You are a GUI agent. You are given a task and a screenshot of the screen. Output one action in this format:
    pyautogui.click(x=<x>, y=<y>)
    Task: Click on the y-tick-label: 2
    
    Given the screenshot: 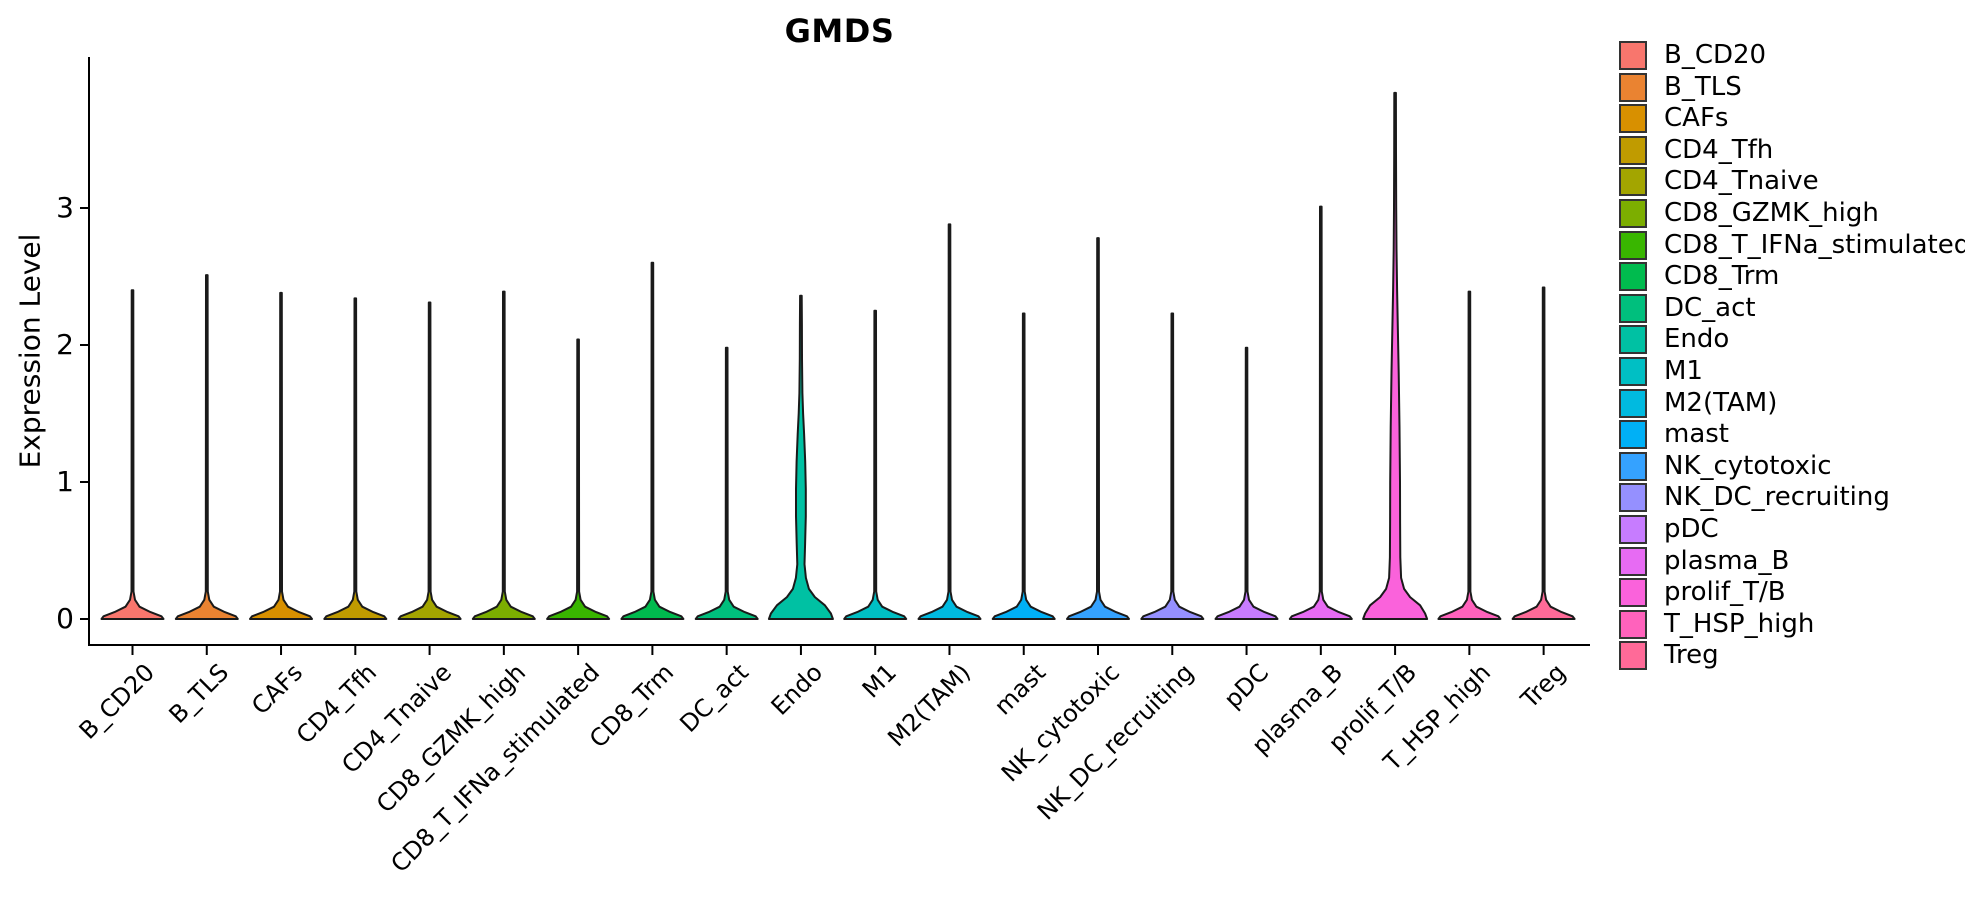 What is the action you would take?
    pyautogui.click(x=65, y=344)
    